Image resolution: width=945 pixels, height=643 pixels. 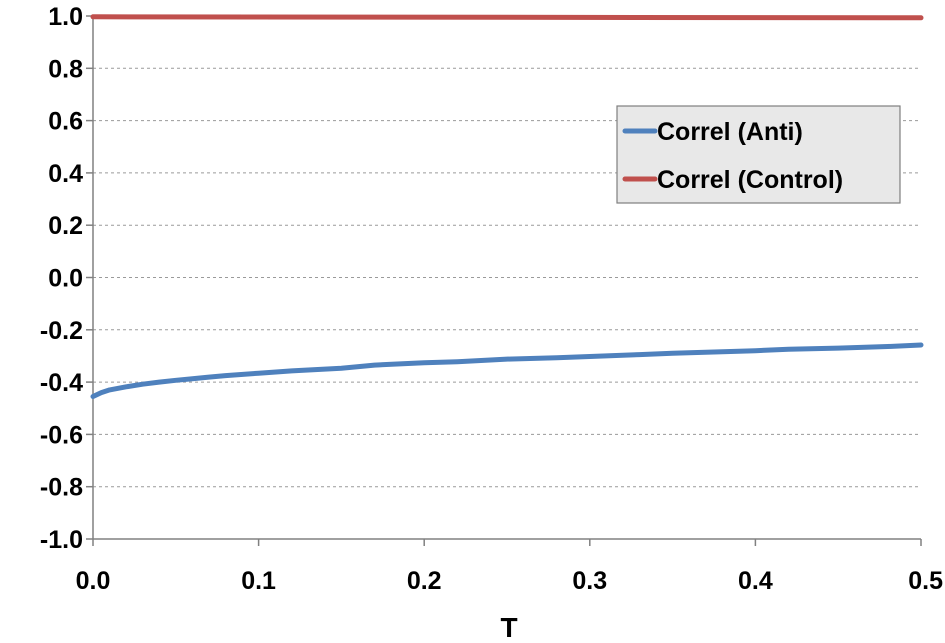 What do you see at coordinates (93, 581) in the screenshot?
I see `x-tick-label: 0.0` at bounding box center [93, 581].